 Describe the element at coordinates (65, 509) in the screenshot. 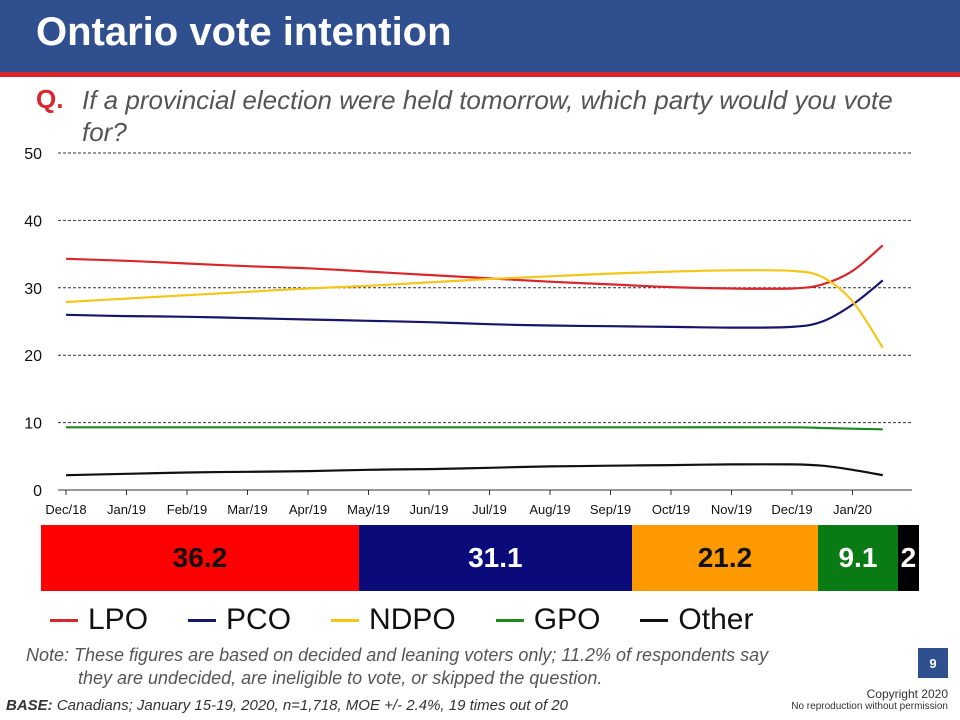

I see `x-tick-label: Dec/18` at that location.